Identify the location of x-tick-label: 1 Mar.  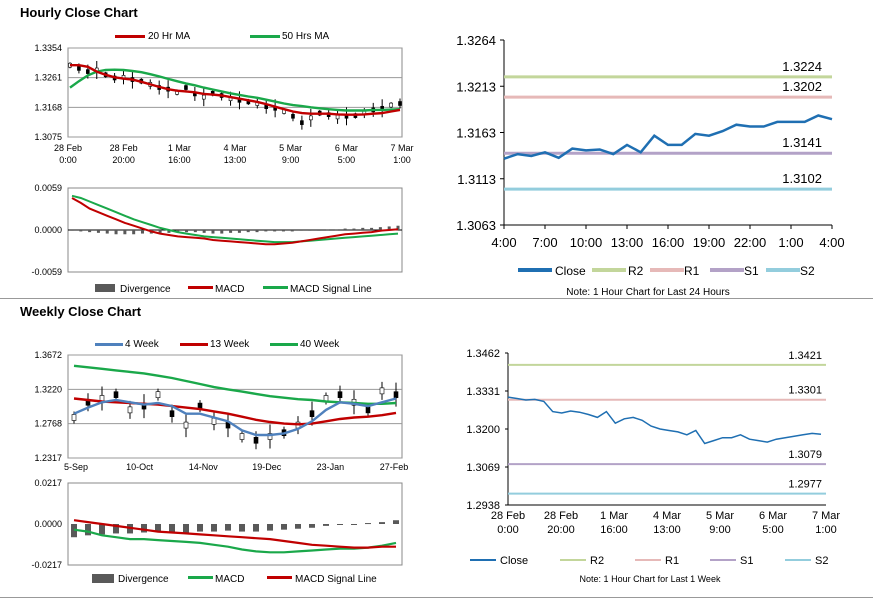
(179, 148).